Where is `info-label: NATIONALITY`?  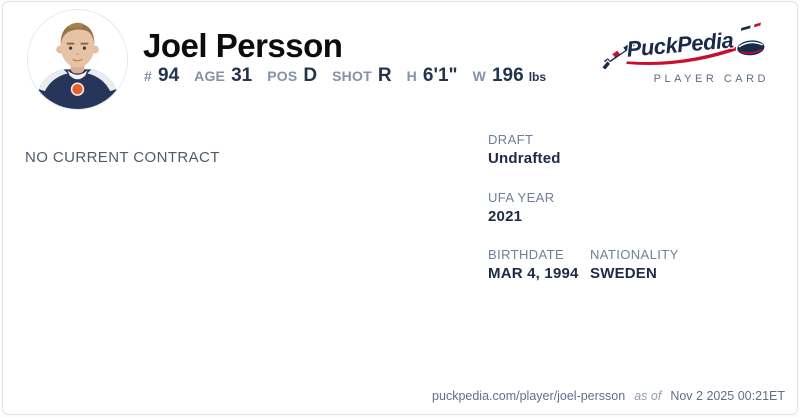 info-label: NATIONALITY is located at coordinates (634, 254).